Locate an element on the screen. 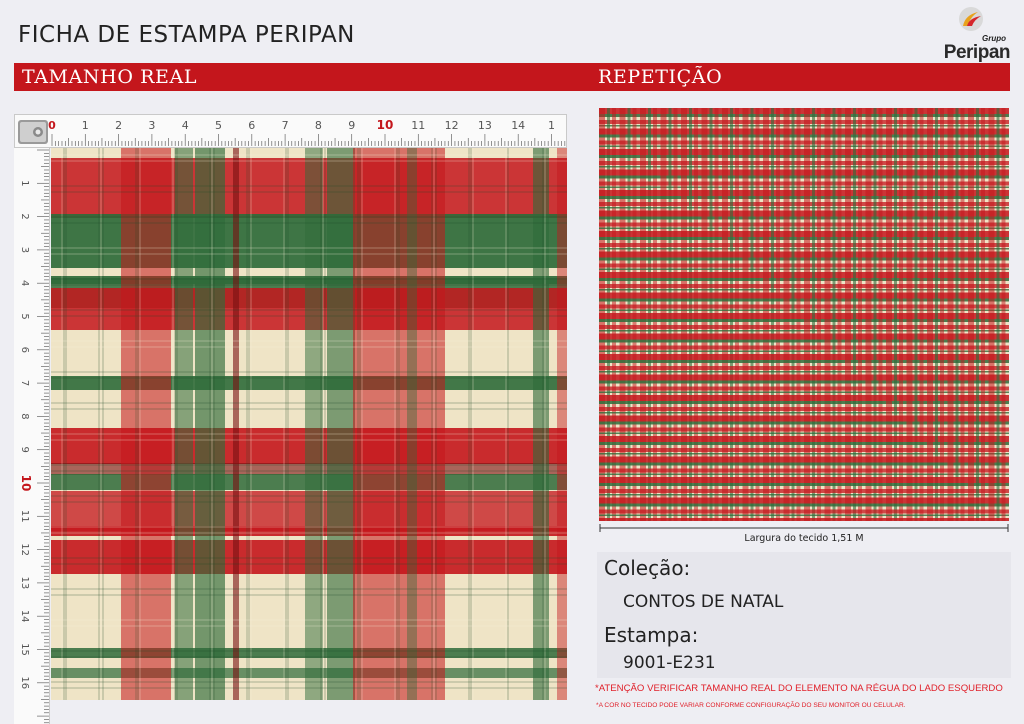 The image size is (1024, 724). ruler-left-label: 10 is located at coordinates (26, 483).